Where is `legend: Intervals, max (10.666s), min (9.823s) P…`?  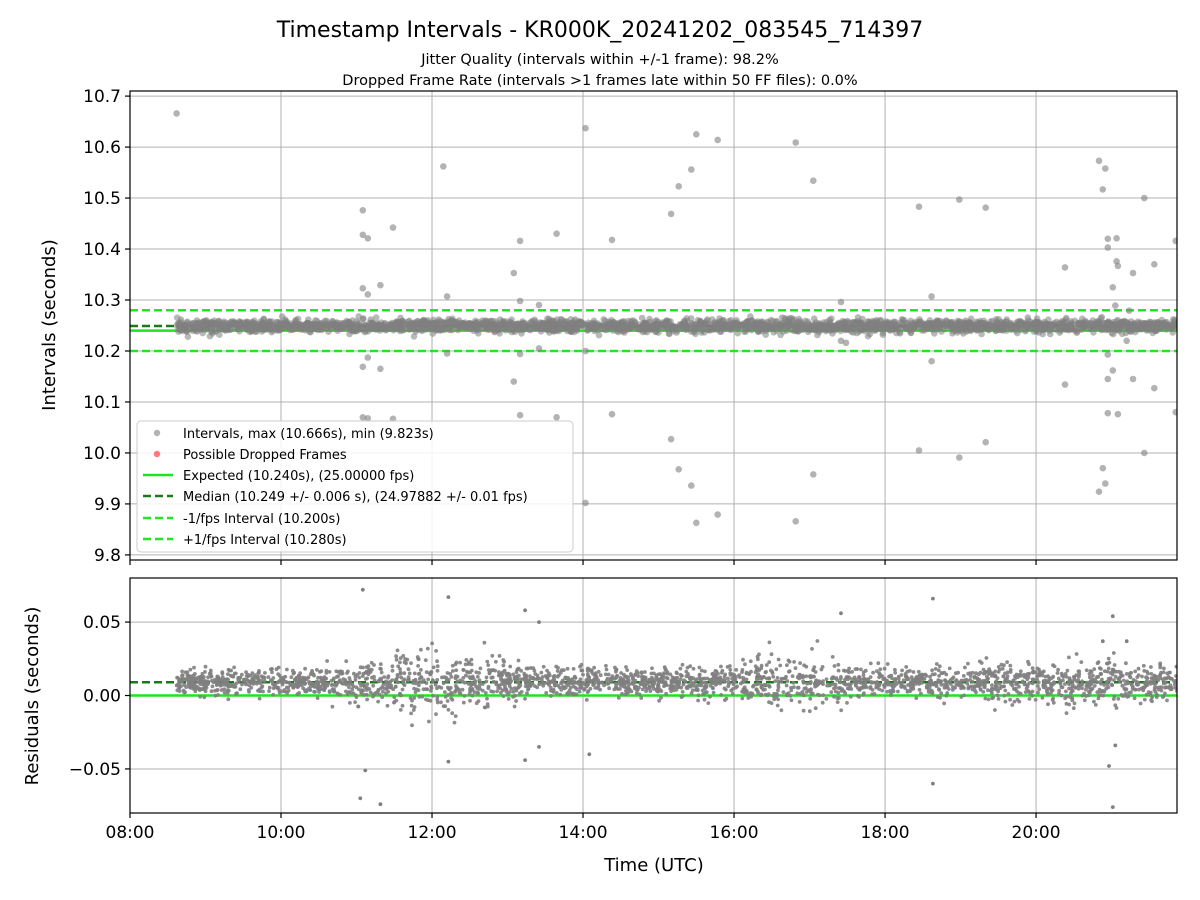 legend: Intervals, max (10.666s), min (9.823s) P… is located at coordinates (355, 486).